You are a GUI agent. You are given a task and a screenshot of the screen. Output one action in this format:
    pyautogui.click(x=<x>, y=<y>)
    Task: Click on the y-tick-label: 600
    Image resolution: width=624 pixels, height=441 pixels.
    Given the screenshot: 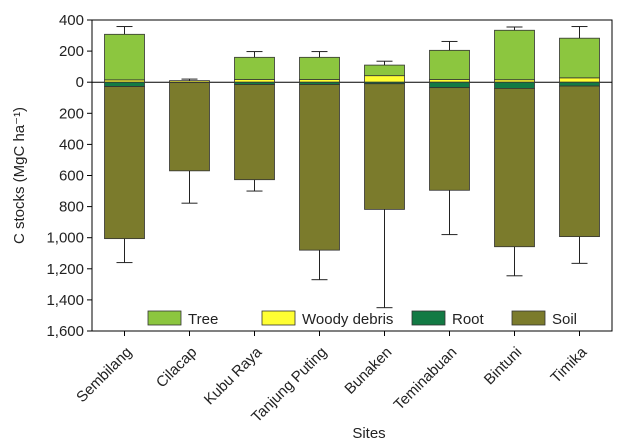 What is the action you would take?
    pyautogui.click(x=71, y=176)
    